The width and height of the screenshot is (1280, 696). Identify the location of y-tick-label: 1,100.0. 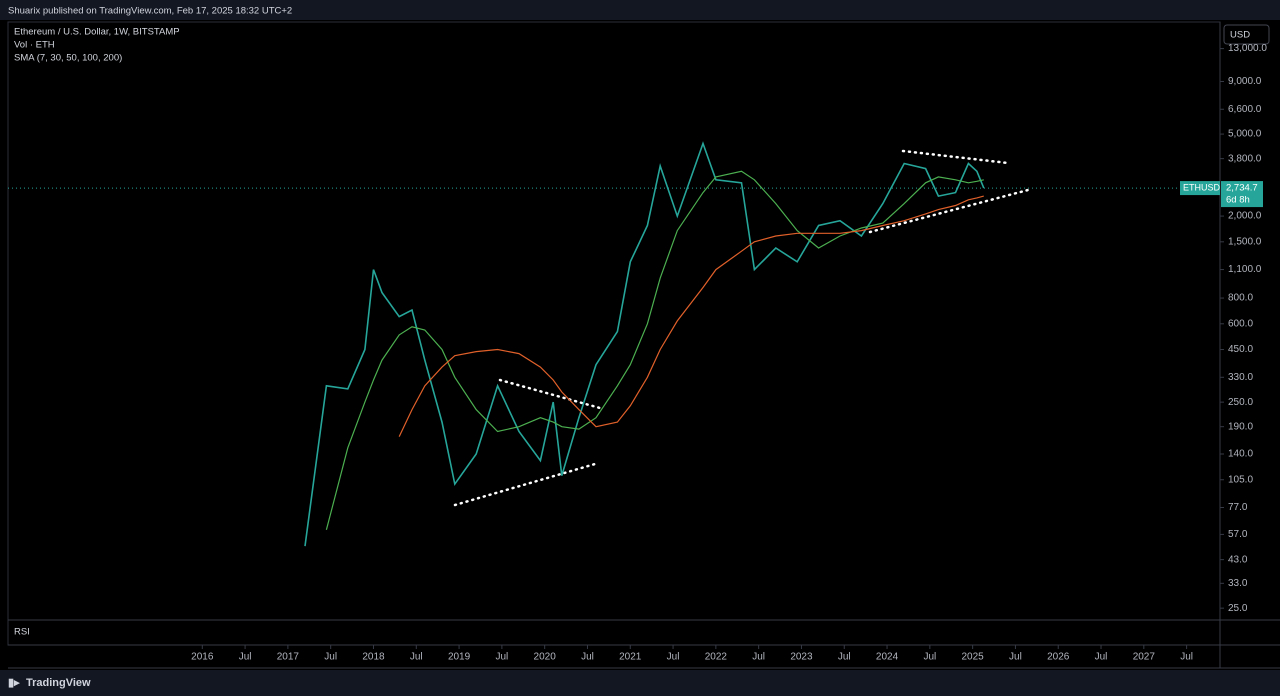
(1245, 269).